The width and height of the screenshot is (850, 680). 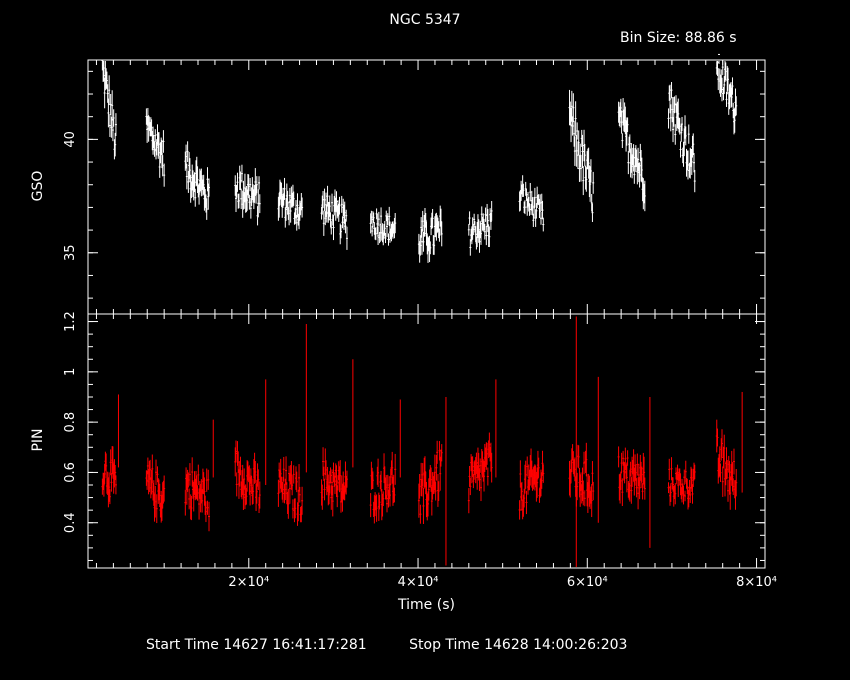 What do you see at coordinates (518, 645) in the screenshot?
I see `stop-time: Stop Time 14628 14:00:26:203` at bounding box center [518, 645].